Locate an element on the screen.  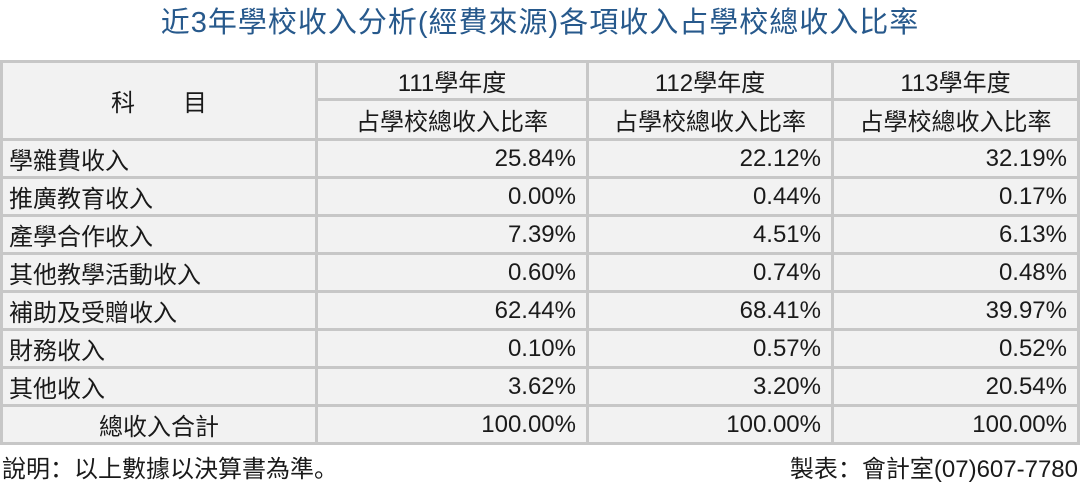
sub-header-ratio-112: 占學校總收入比率 is located at coordinates (710, 119).